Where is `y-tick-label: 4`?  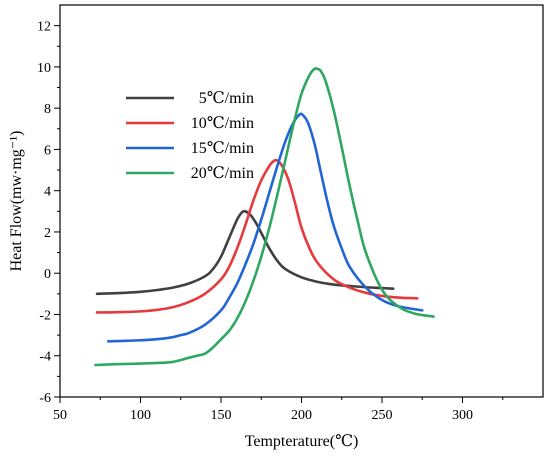
y-tick-label: 4 is located at coordinates (47, 192).